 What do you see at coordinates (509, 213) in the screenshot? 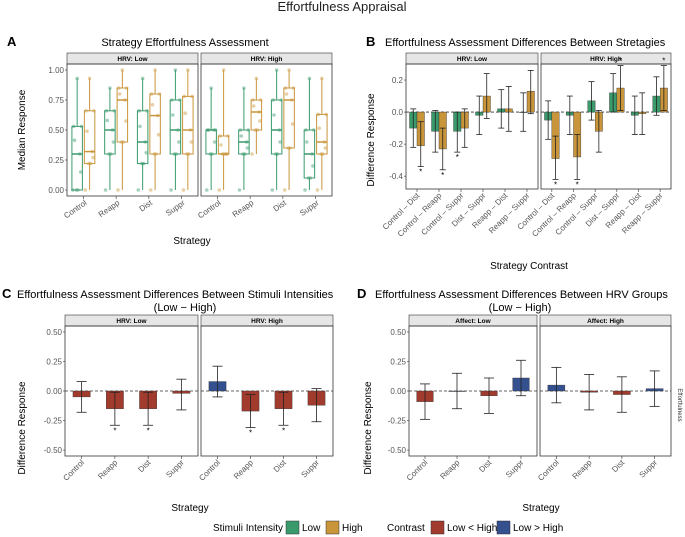
I see `x-tick-label: Reapp – Suppr` at bounding box center [509, 213].